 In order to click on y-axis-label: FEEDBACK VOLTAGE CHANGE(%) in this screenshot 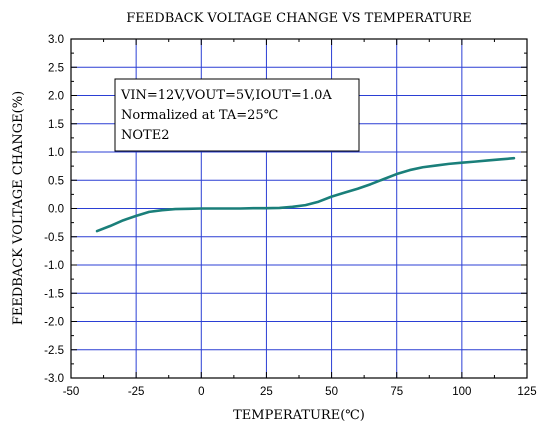, I will do `click(18, 208)`.